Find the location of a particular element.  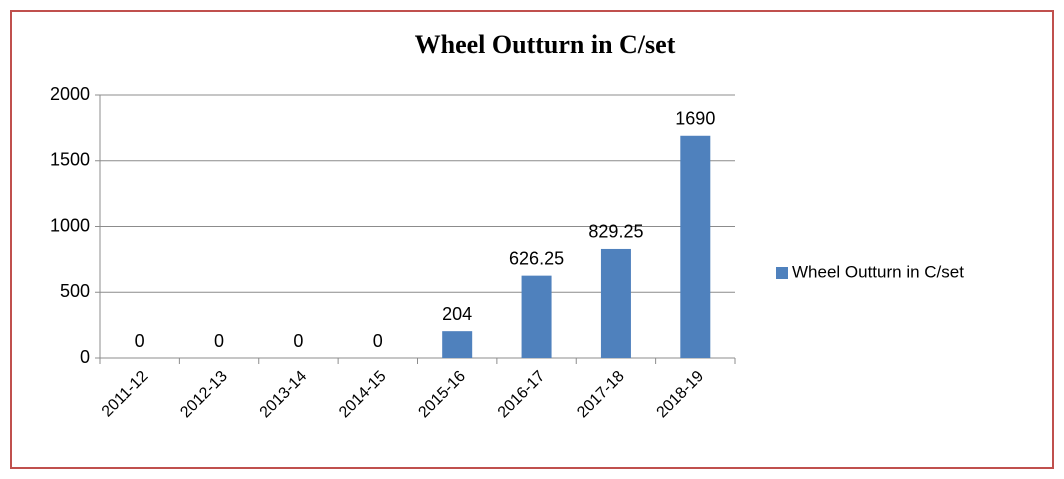

data-label: 829.25 is located at coordinates (615, 232).